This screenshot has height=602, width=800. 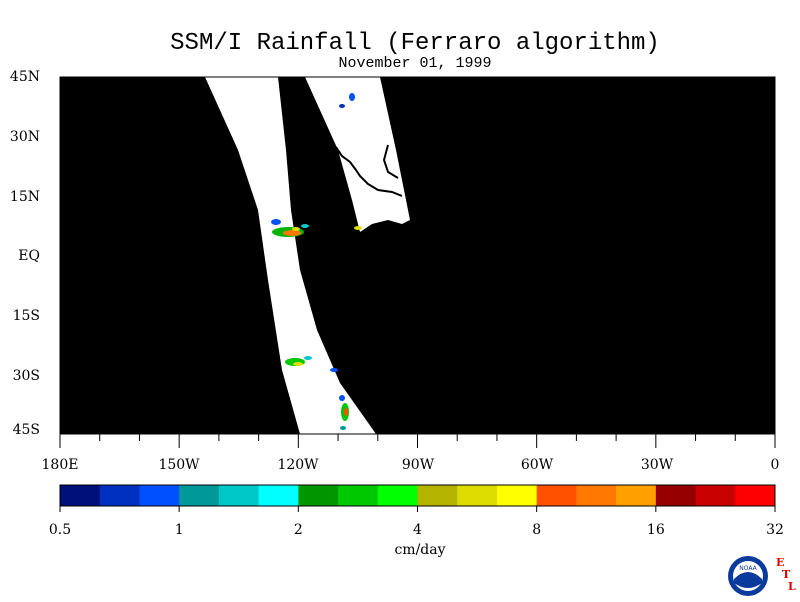 I want to click on latitude-label: 30N, so click(x=24, y=137).